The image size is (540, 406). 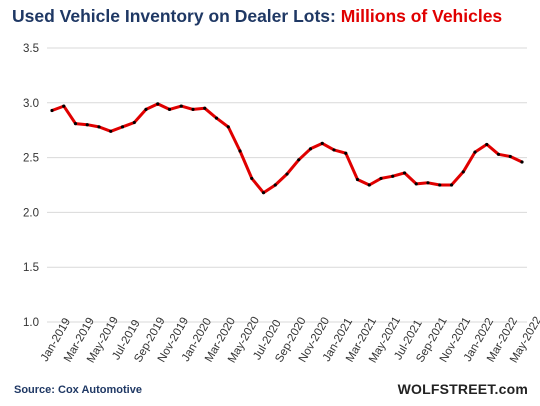 What do you see at coordinates (31, 268) in the screenshot?
I see `y-tick-label: 1.5` at bounding box center [31, 268].